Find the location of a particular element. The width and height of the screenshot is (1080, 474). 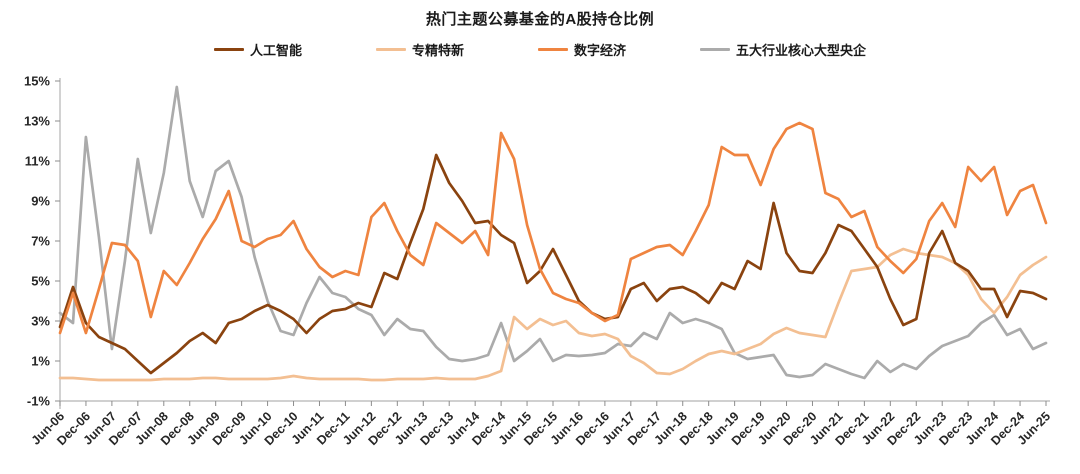

legend-label-4: 五大行业核心大型央企 is located at coordinates (801, 50).